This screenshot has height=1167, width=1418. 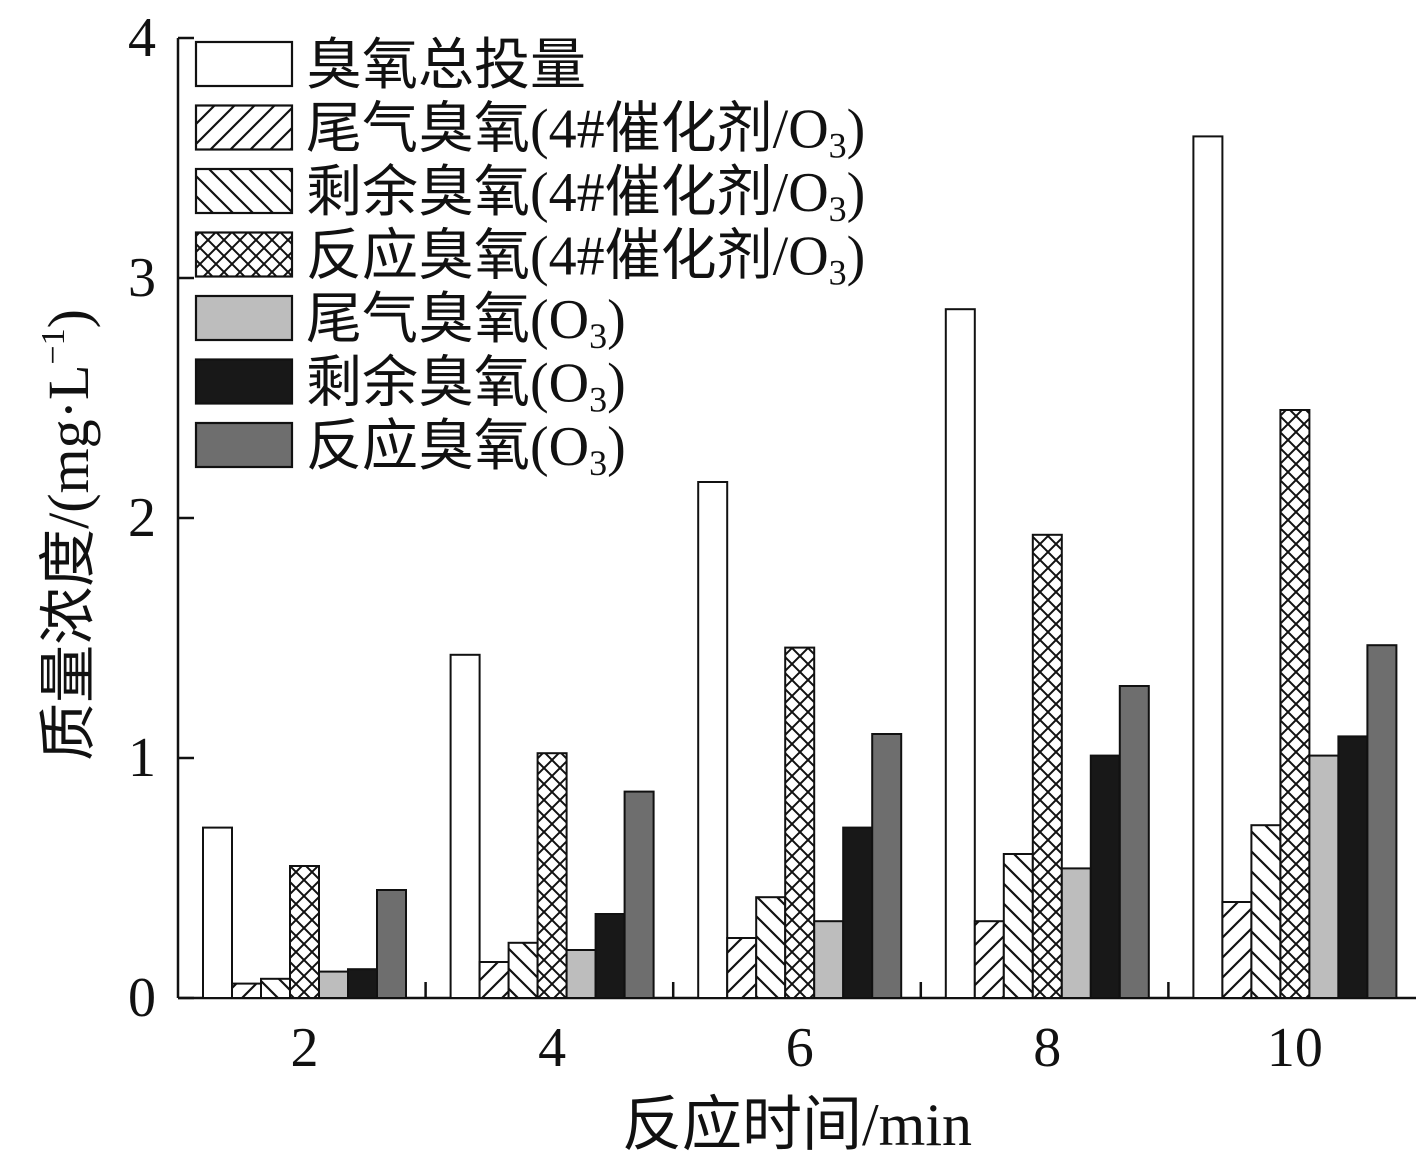 I want to click on legend-label-main: 剩余臭氧(4#催化剂/O, so click(x=567, y=193).